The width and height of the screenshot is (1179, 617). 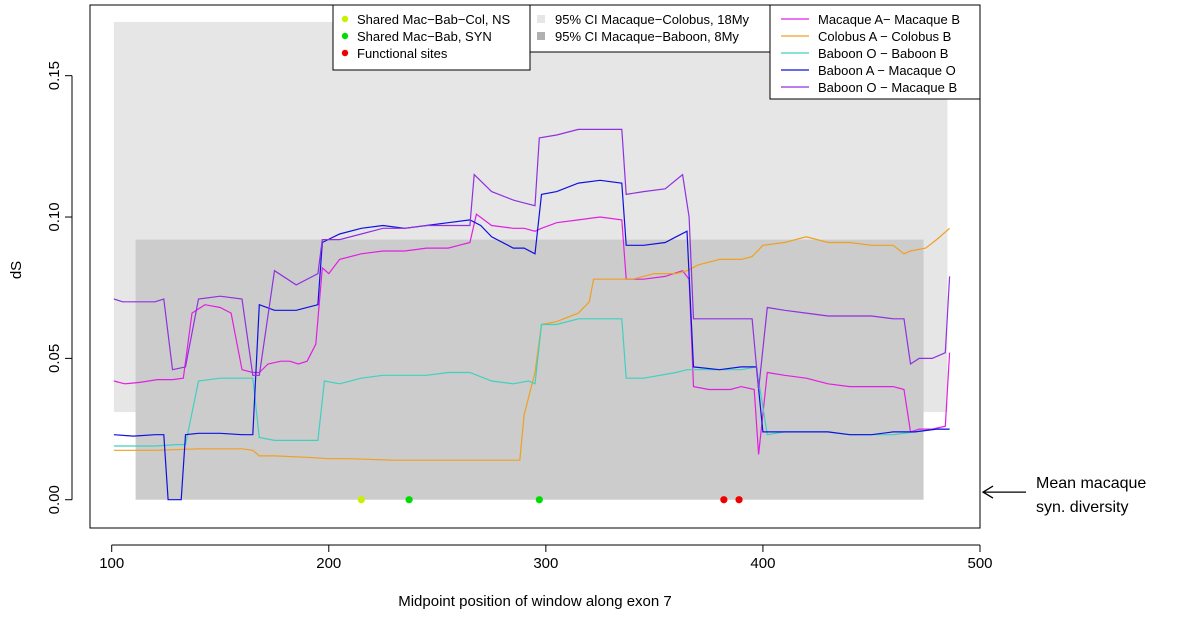 What do you see at coordinates (979, 563) in the screenshot?
I see `x-tick-label: 500` at bounding box center [979, 563].